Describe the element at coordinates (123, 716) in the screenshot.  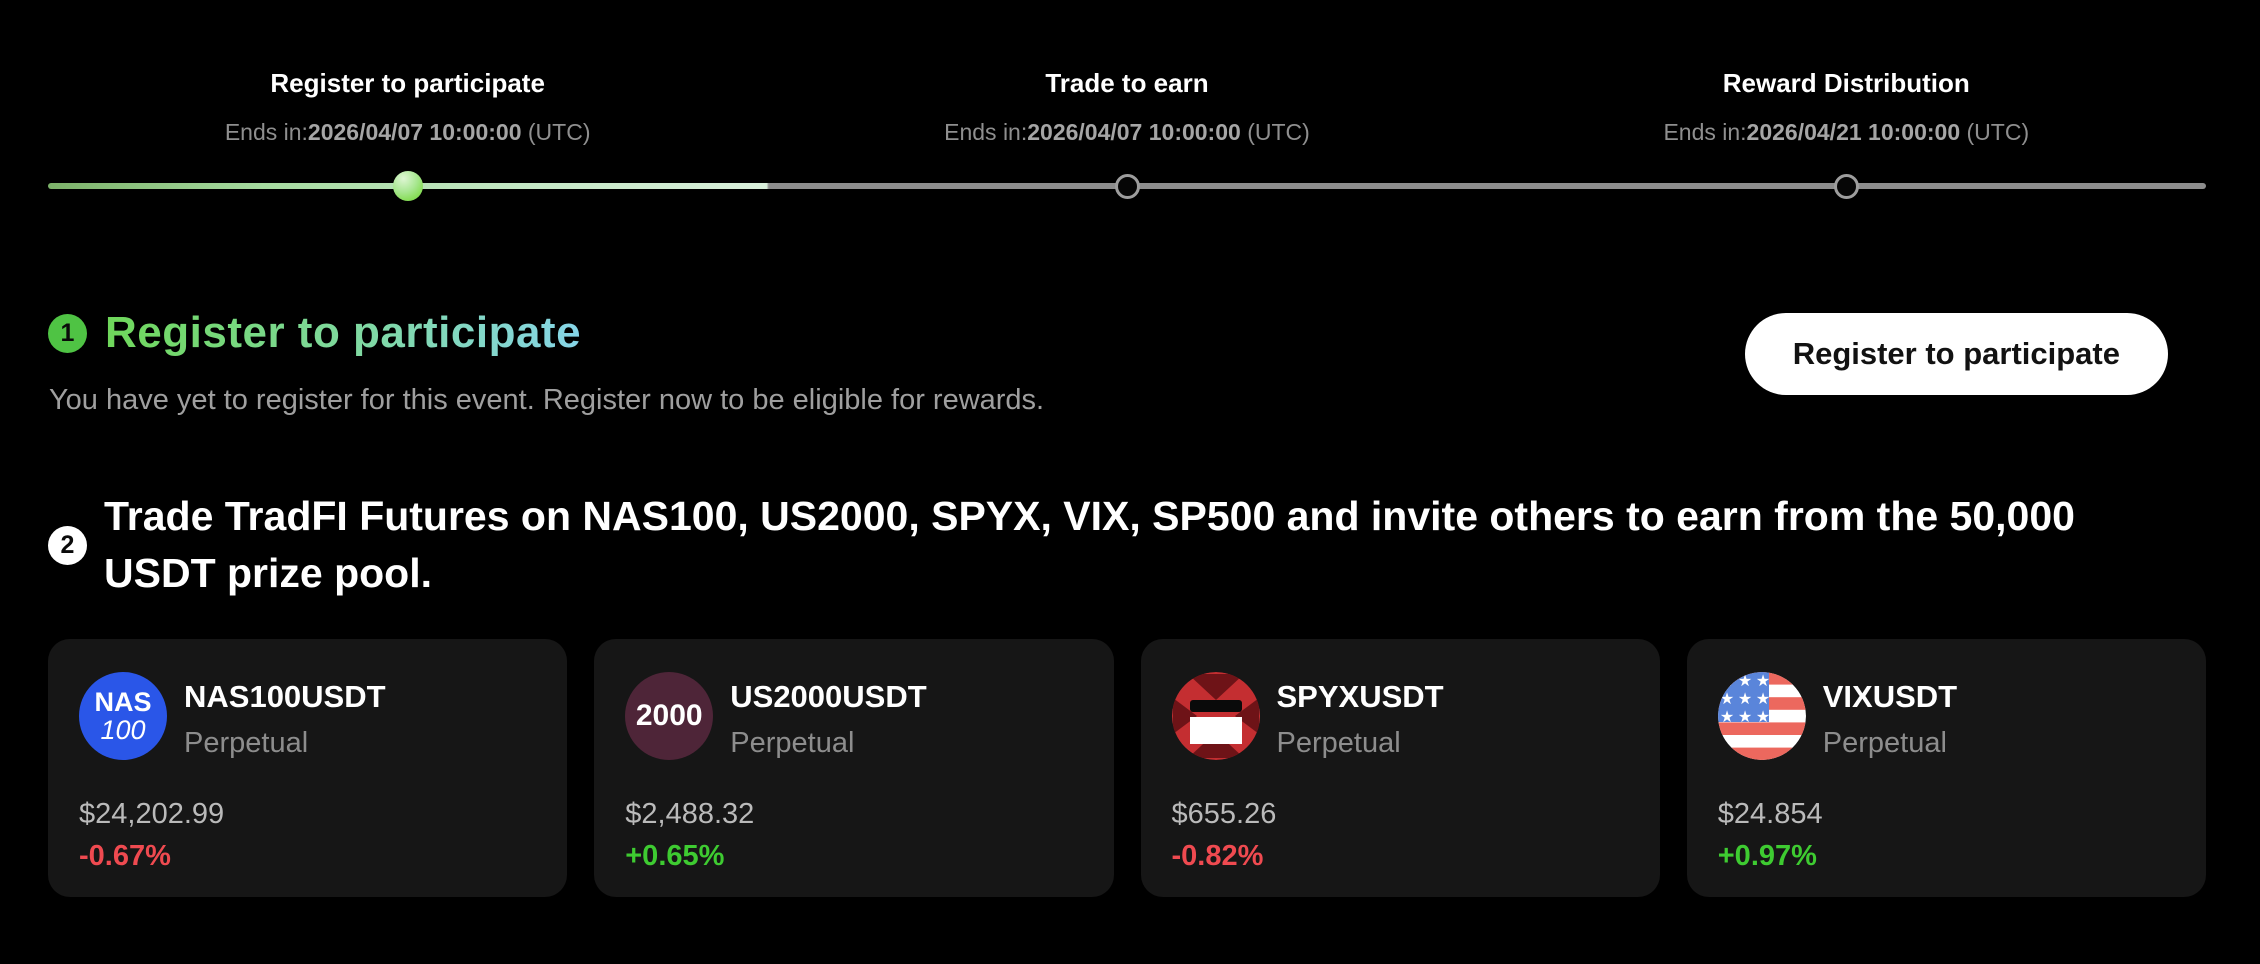
I see `nas100-icon: NAS 100` at that location.